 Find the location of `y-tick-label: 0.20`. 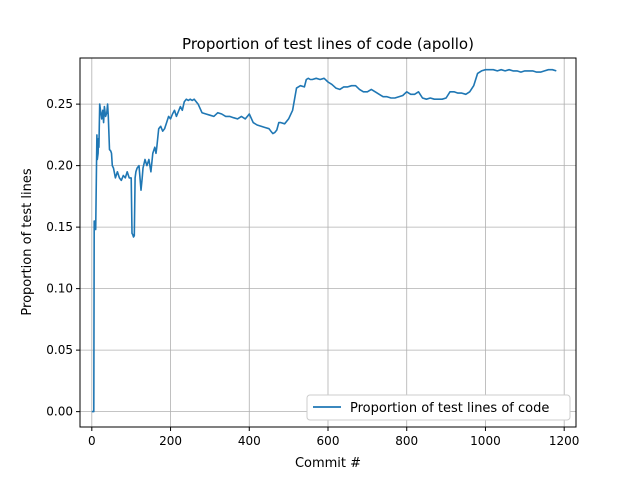

y-tick-label: 0.20 is located at coordinates (59, 166).